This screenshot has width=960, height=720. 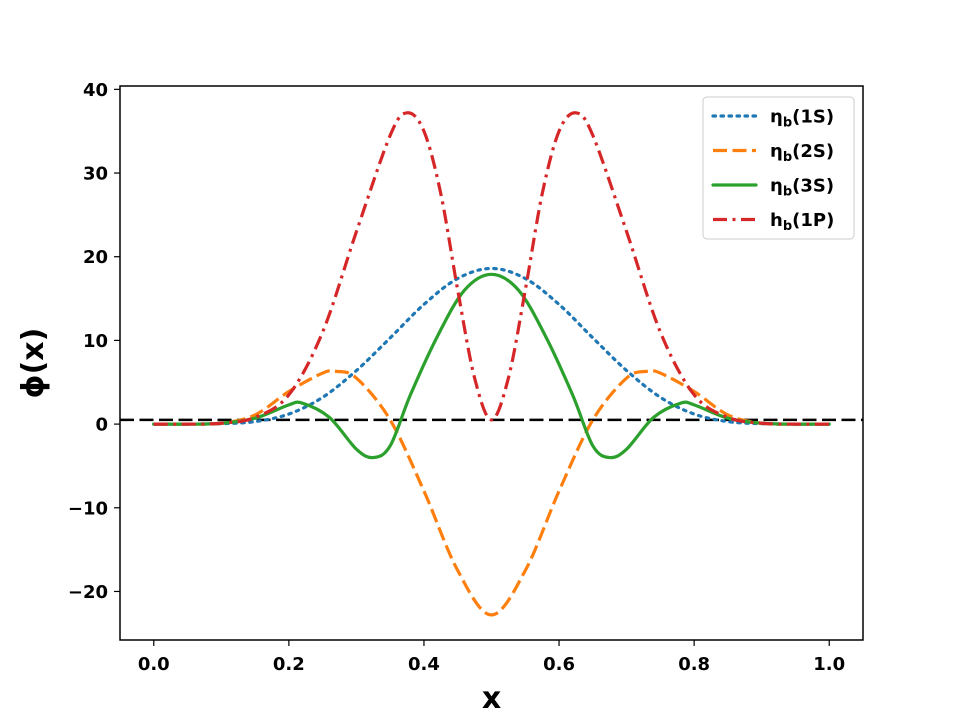 I want to click on x-axis-ticks: 0.0 0.2 0.4 0.6 0.8 1.0, so click(x=491, y=657).